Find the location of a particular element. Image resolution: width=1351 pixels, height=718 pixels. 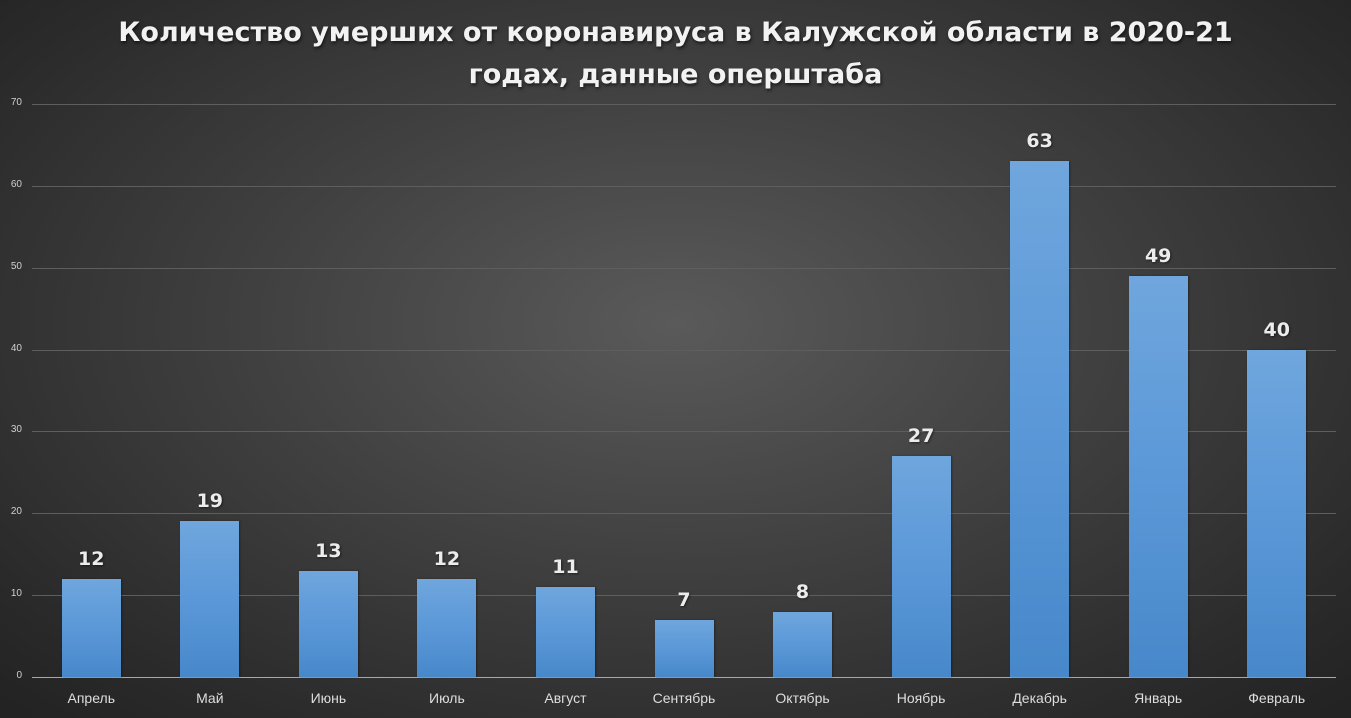

data-label: 49 is located at coordinates (1158, 255).